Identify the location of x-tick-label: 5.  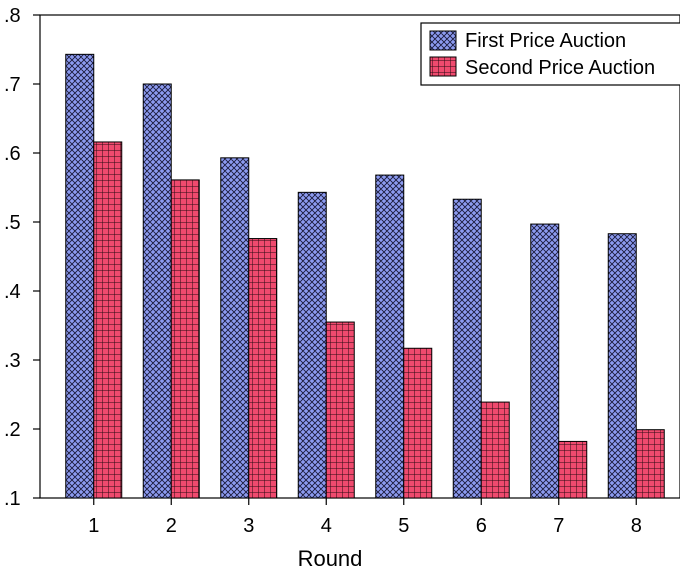
(403, 526).